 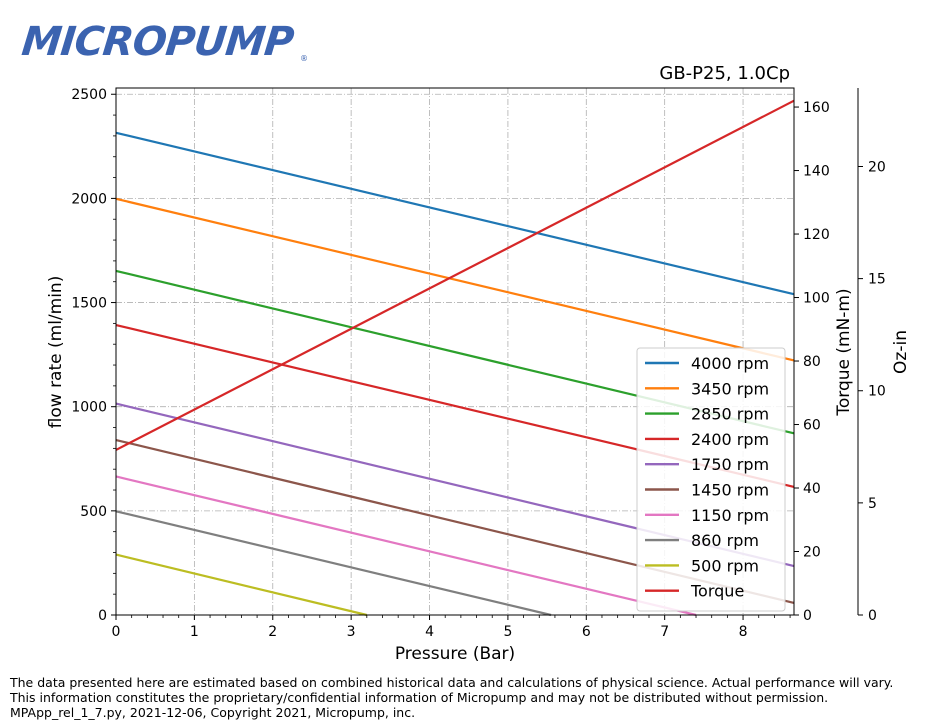 I want to click on x-tick-label: 3, so click(x=351, y=632).